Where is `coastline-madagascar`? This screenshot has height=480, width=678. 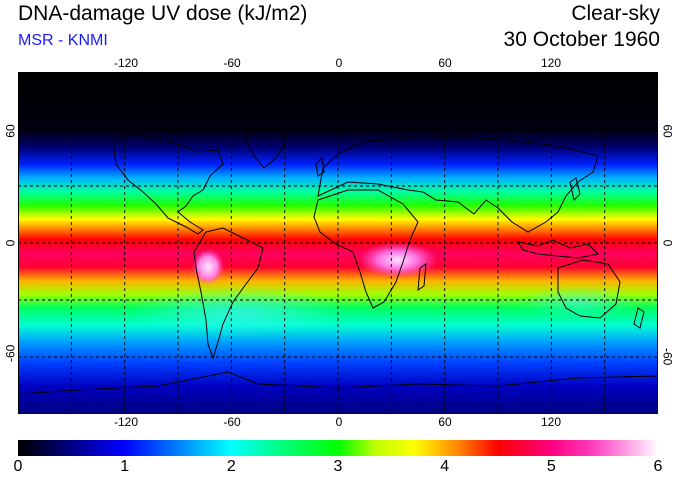 coastline-madagascar is located at coordinates (422, 277).